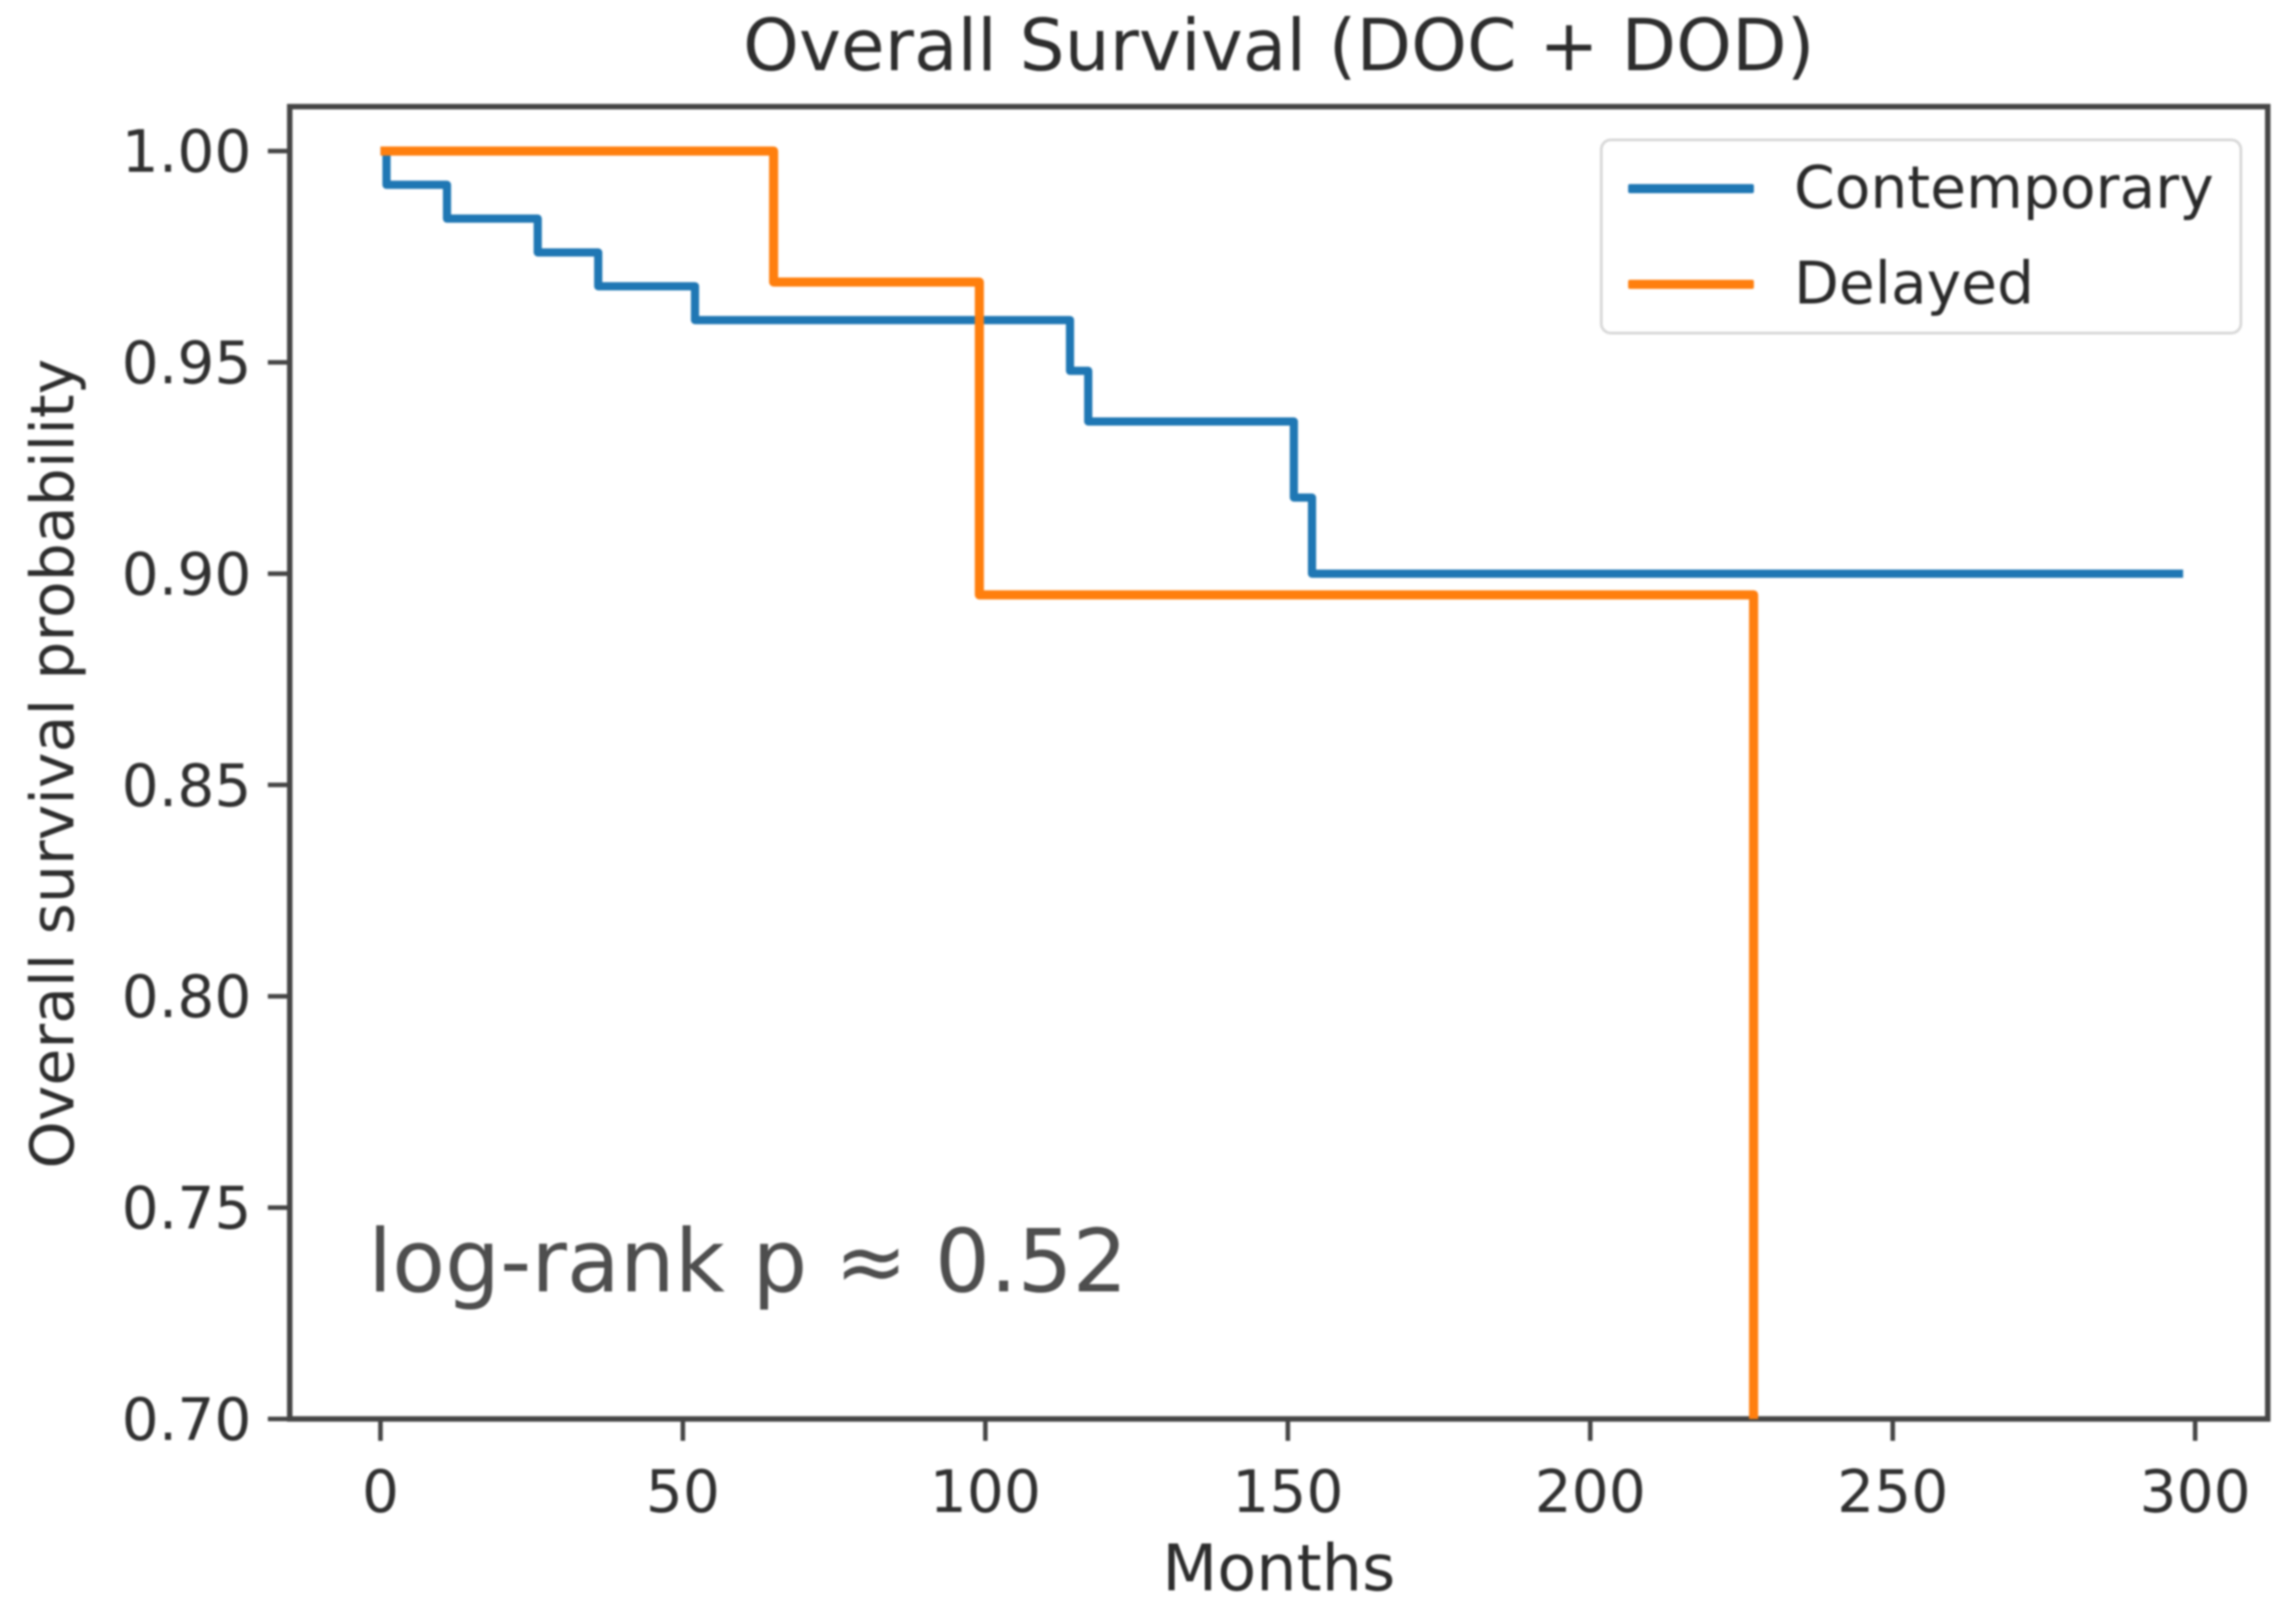 The height and width of the screenshot is (1624, 2296). Describe the element at coordinates (748, 1262) in the screenshot. I see `log-rank-annotation: log-rank p ≈ 0.52` at that location.